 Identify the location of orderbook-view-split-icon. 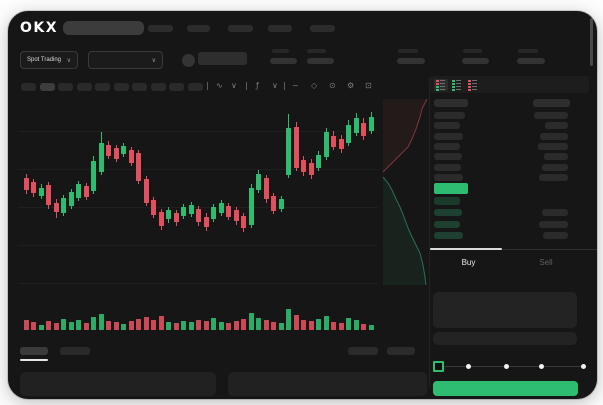
(441, 85).